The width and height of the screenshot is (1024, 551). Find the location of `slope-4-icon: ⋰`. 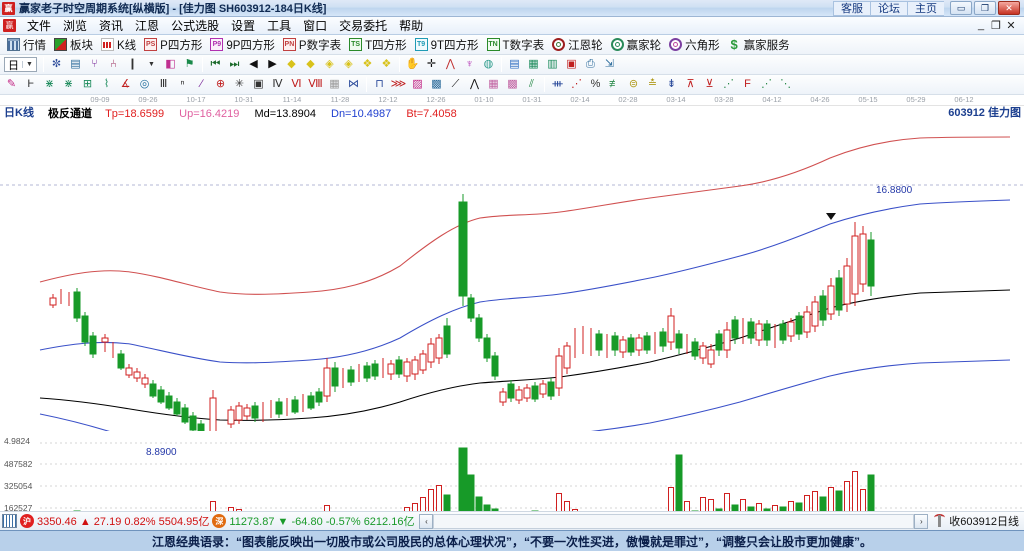

slope-4-icon: ⋰ is located at coordinates (728, 84).